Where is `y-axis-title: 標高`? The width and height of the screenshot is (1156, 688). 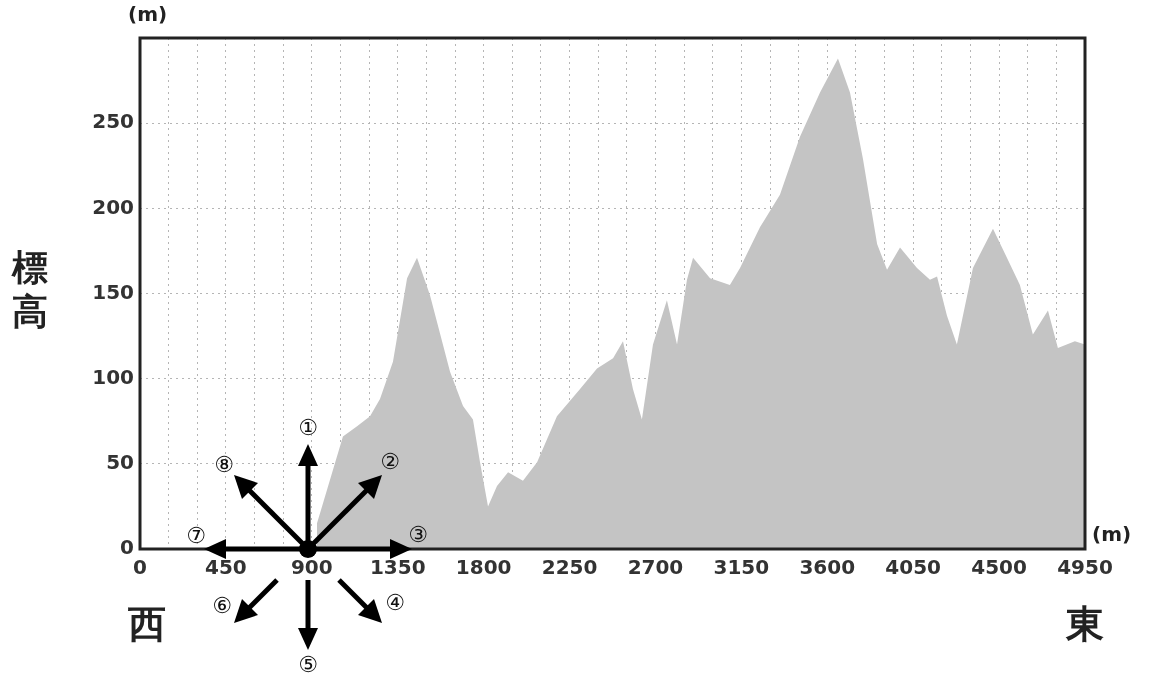
y-axis-title: 標高 is located at coordinates (30, 289).